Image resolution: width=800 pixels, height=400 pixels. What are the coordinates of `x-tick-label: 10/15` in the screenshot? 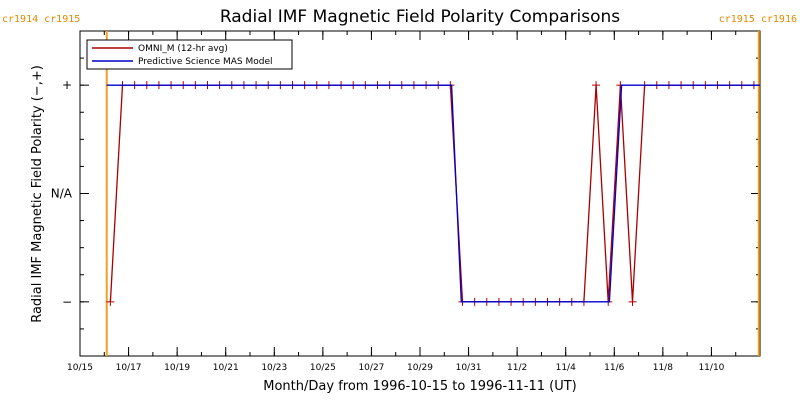 It's located at (80, 368).